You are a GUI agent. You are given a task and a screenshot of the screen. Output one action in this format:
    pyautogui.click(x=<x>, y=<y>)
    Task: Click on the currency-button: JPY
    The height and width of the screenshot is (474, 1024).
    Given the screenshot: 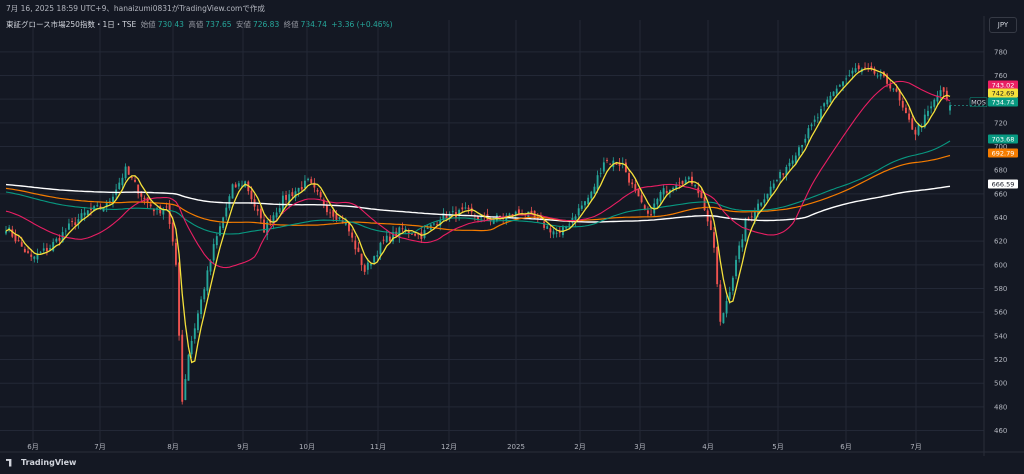 What is the action you would take?
    pyautogui.click(x=1003, y=25)
    